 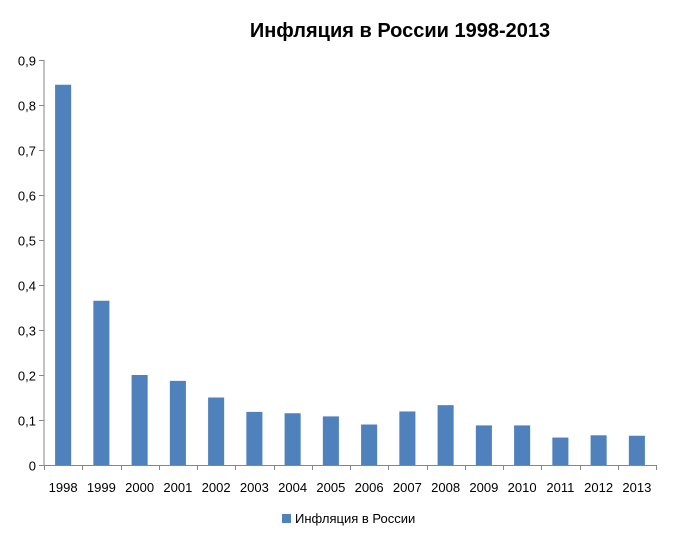 What do you see at coordinates (177, 422) in the screenshot?
I see `bar-2001` at bounding box center [177, 422].